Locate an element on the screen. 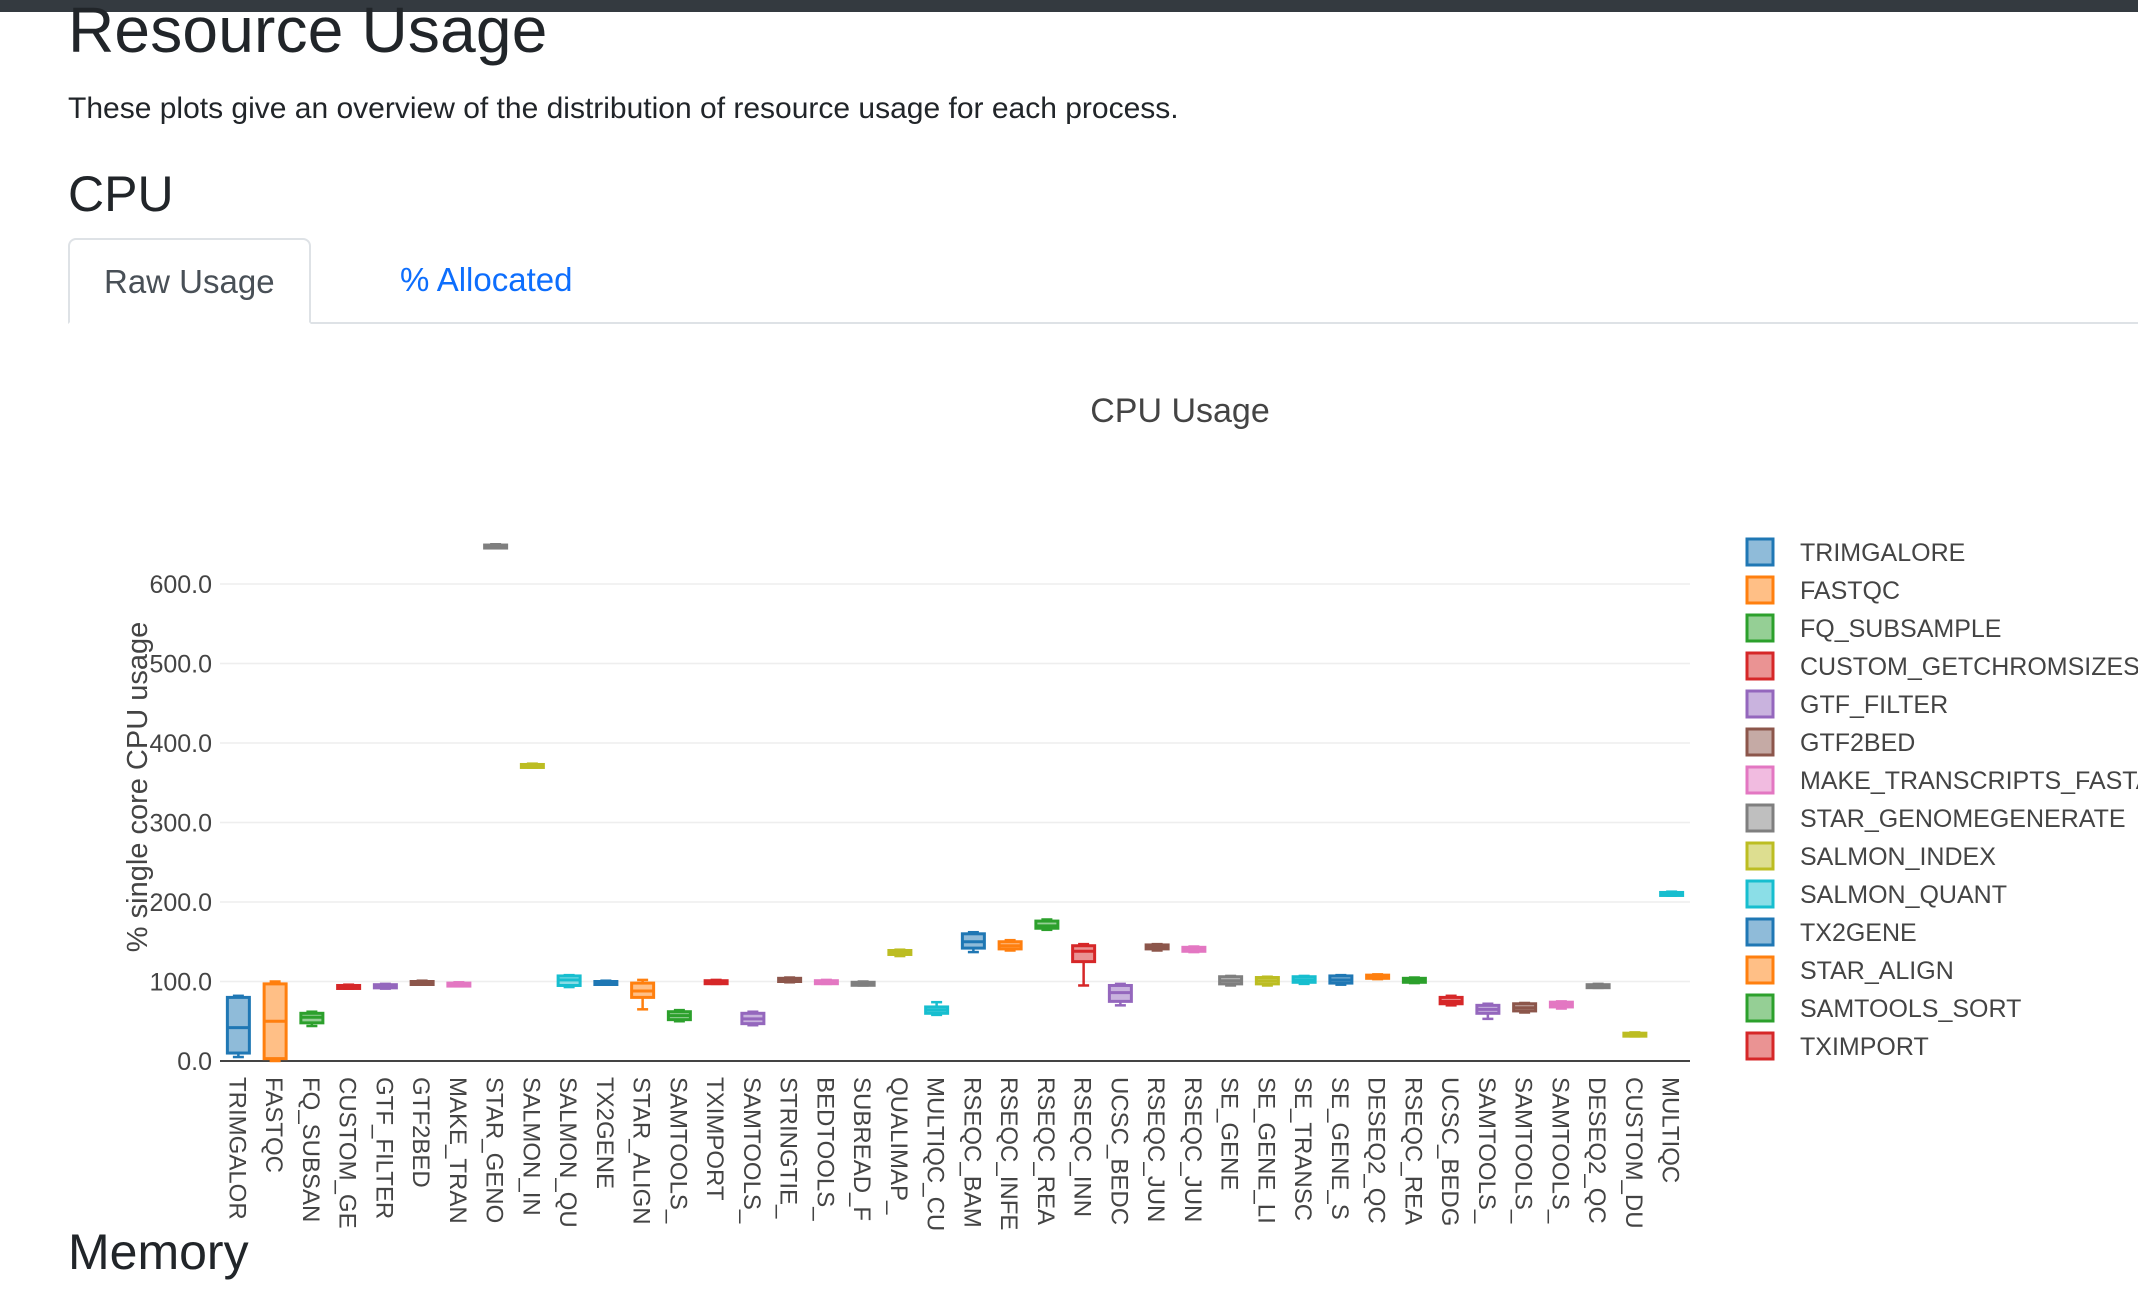 Image resolution: width=2138 pixels, height=1292 pixels. legend-label: CUSTOM_GETCHROMSIZES is located at coordinates (1969, 667).